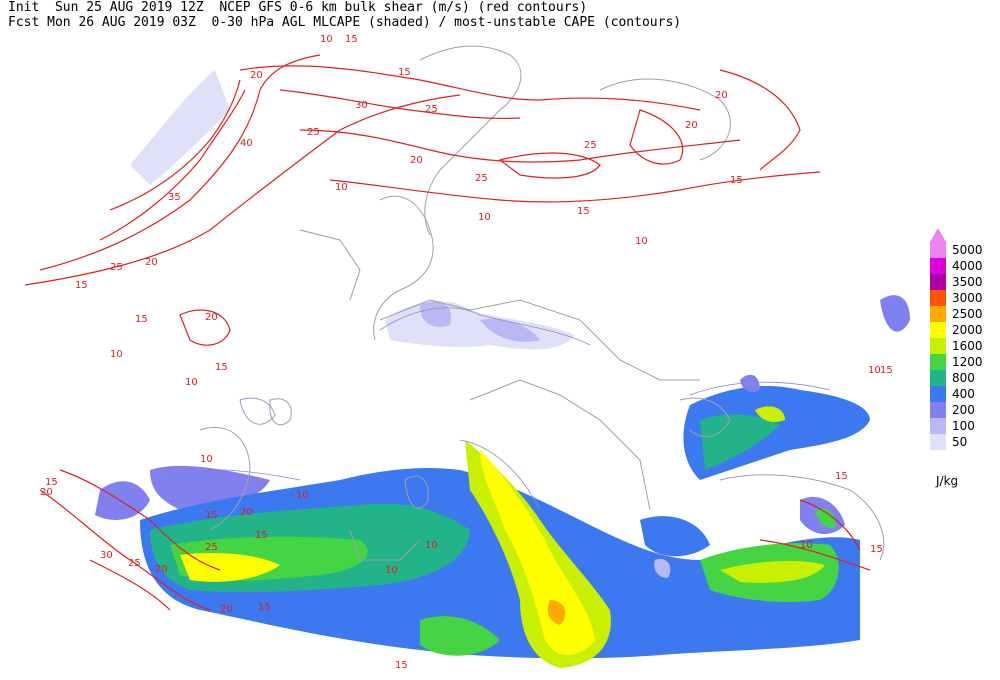 The width and height of the screenshot is (1000, 680). I want to click on legend-item: 100, so click(965, 426).